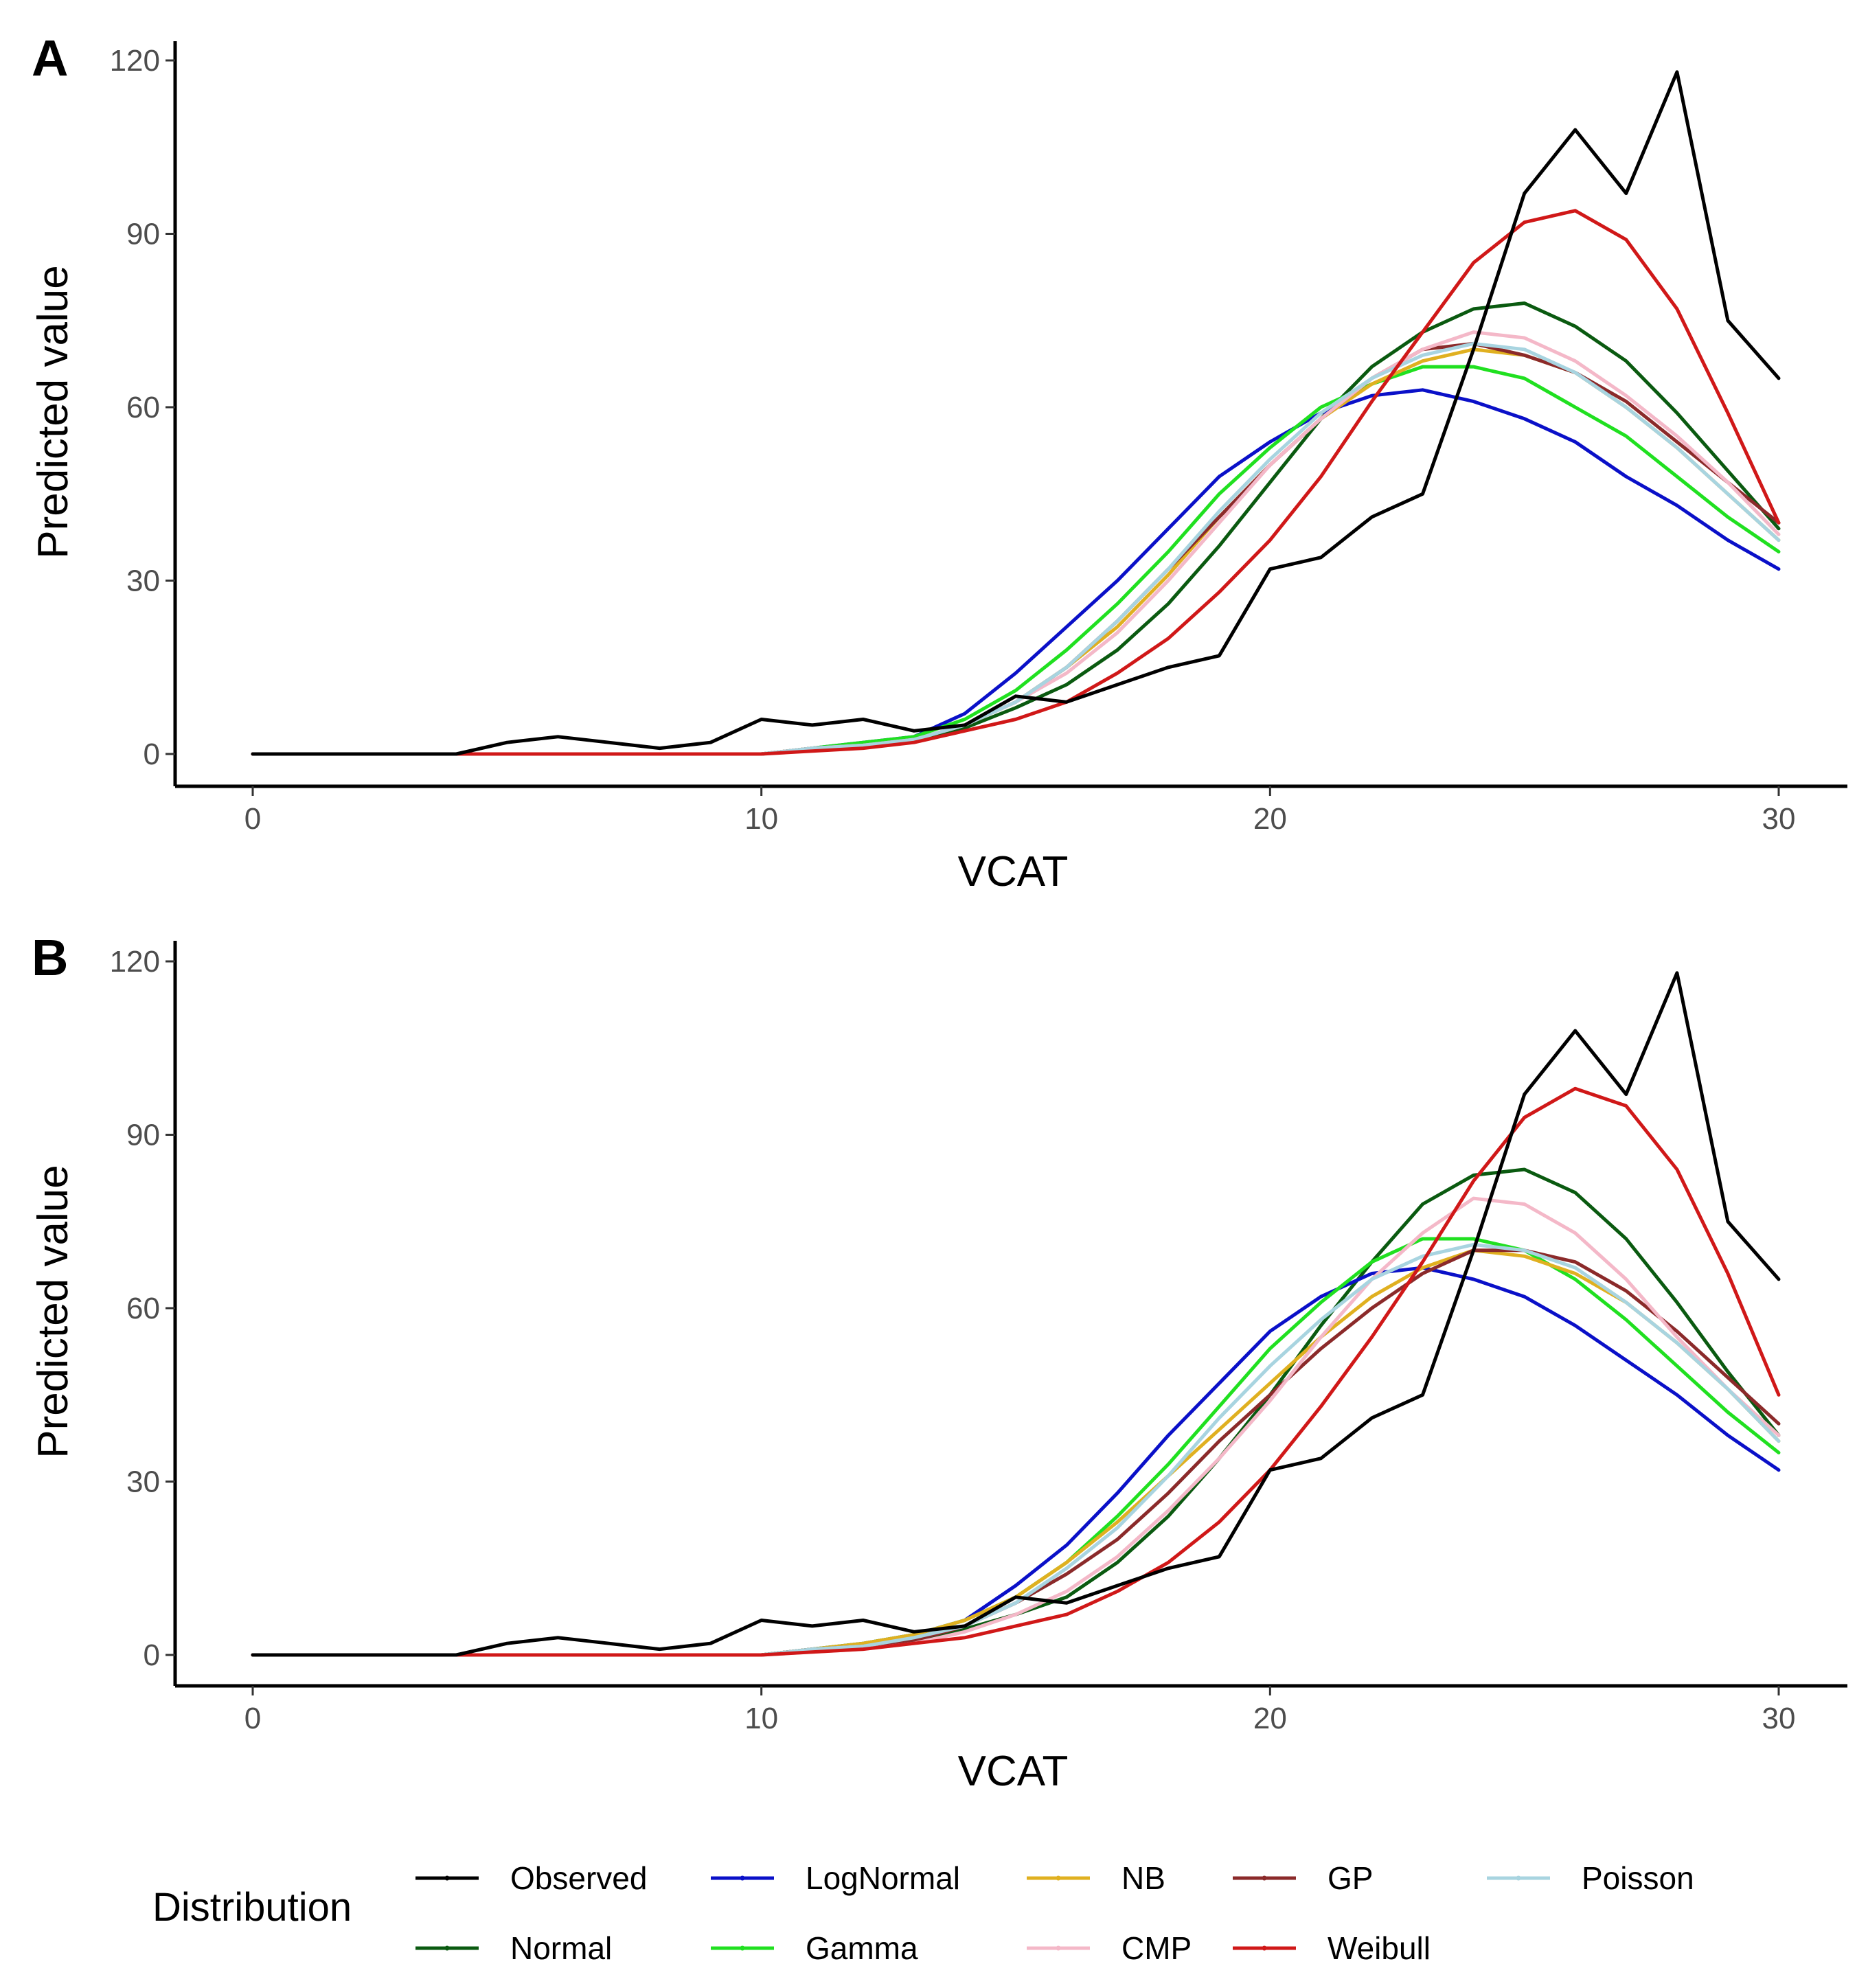  I want to click on legend-item-lognormal: LogNormal, so click(835, 1878).